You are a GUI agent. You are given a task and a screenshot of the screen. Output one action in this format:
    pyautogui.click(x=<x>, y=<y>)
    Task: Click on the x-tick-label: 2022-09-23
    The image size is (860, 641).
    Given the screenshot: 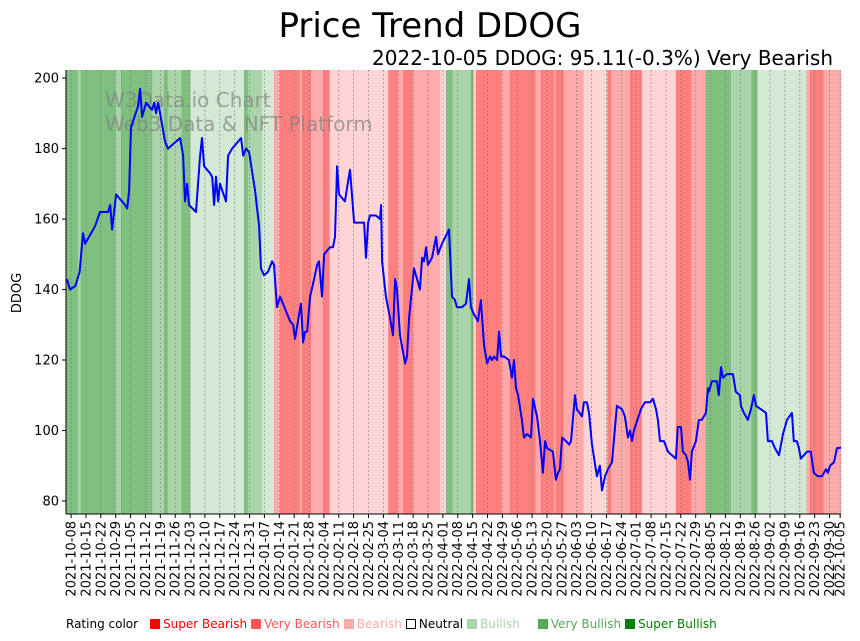 What is the action you would take?
    pyautogui.click(x=815, y=559)
    